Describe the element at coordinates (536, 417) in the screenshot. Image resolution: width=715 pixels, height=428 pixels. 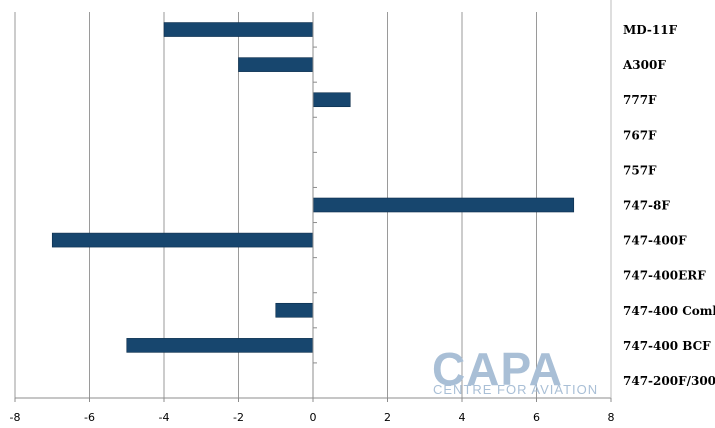
I see `x-tick-label: 6` at that location.